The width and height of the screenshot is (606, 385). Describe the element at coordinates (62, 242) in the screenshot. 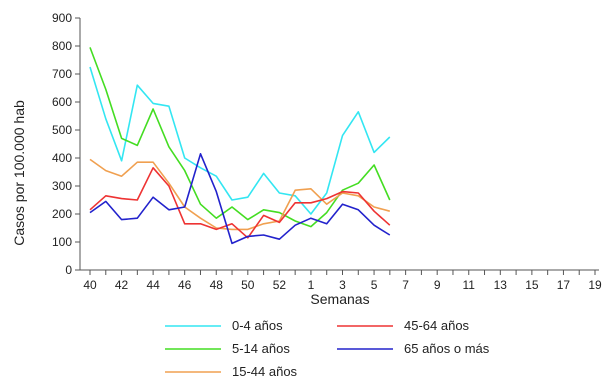

I see `y-tick-label: 100` at that location.